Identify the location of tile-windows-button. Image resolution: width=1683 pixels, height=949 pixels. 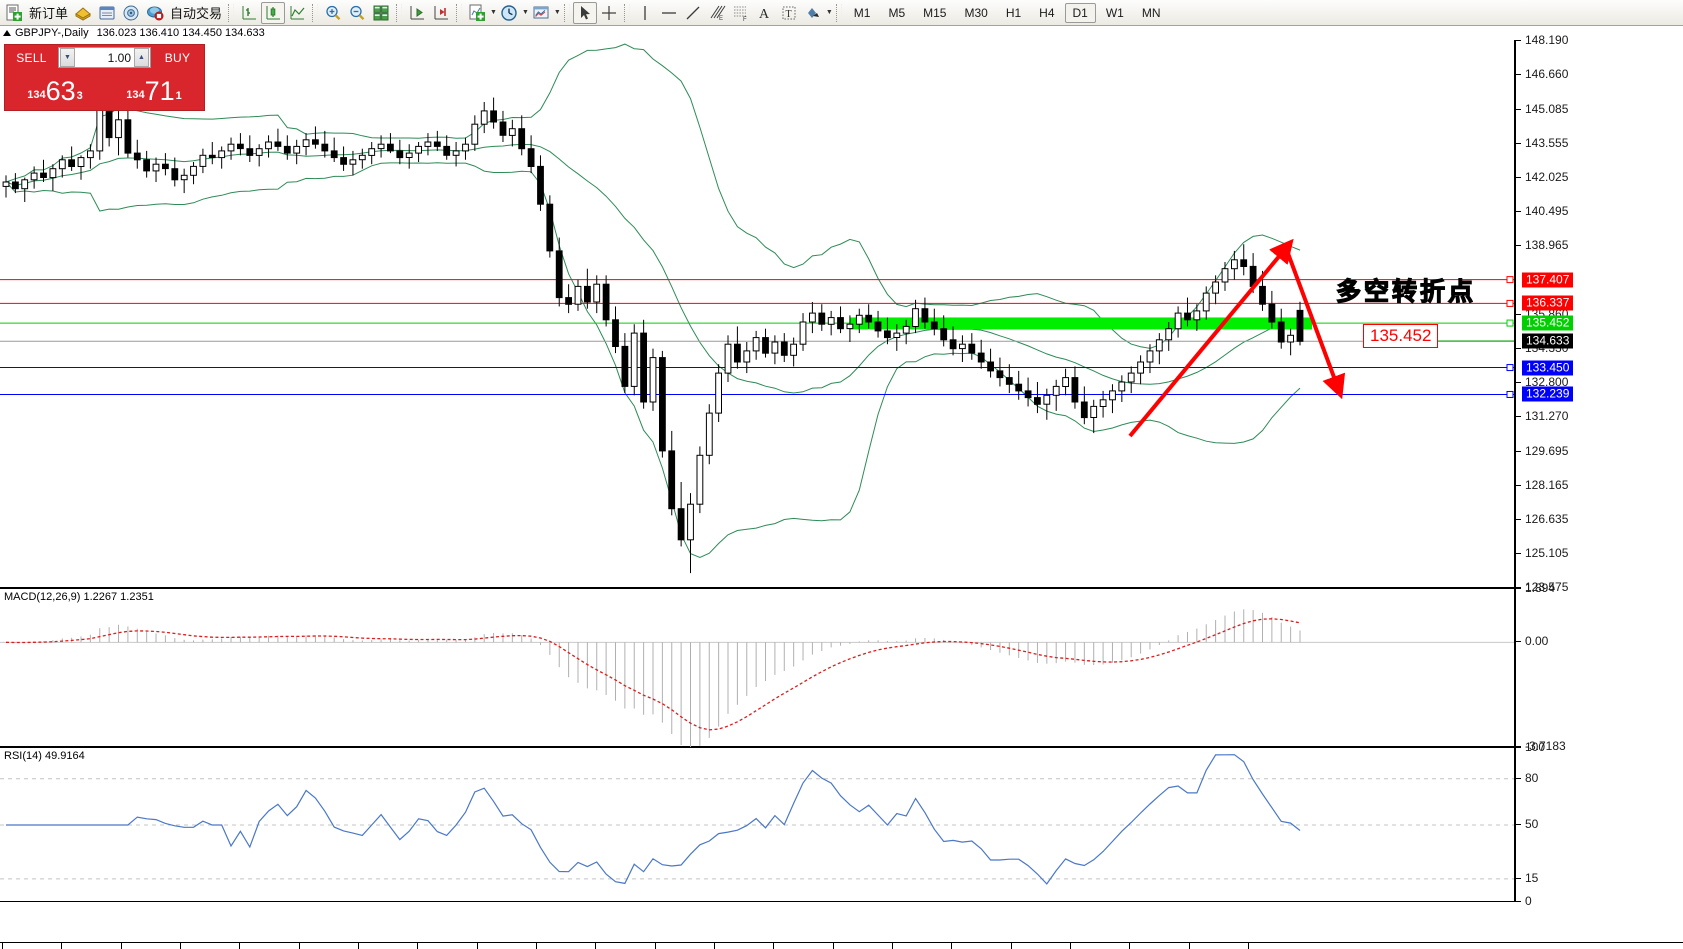
(381, 13).